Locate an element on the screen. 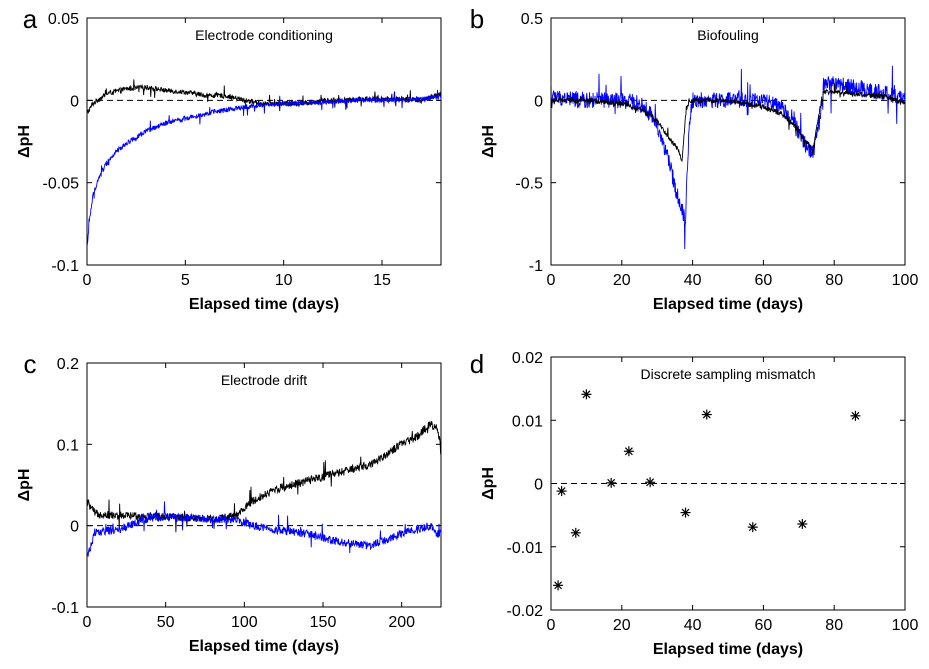 The image size is (929, 669). data-layer-b is located at coordinates (728, 157).